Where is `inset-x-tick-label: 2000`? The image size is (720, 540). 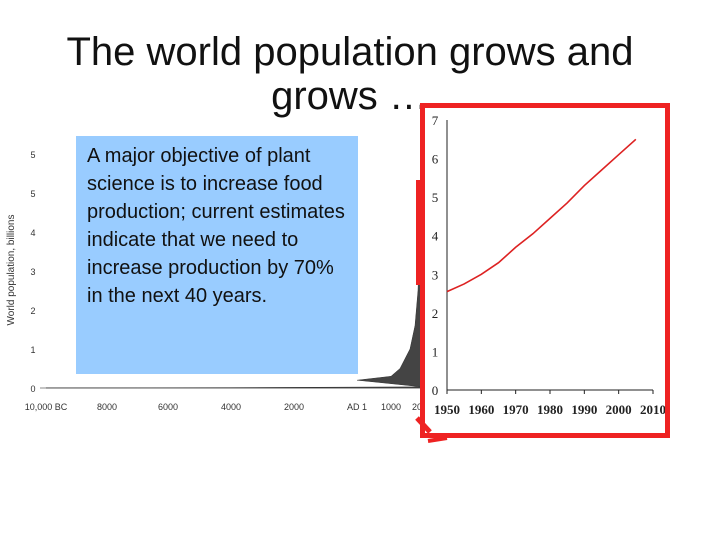
inset-x-tick-label: 2000 is located at coordinates (619, 409).